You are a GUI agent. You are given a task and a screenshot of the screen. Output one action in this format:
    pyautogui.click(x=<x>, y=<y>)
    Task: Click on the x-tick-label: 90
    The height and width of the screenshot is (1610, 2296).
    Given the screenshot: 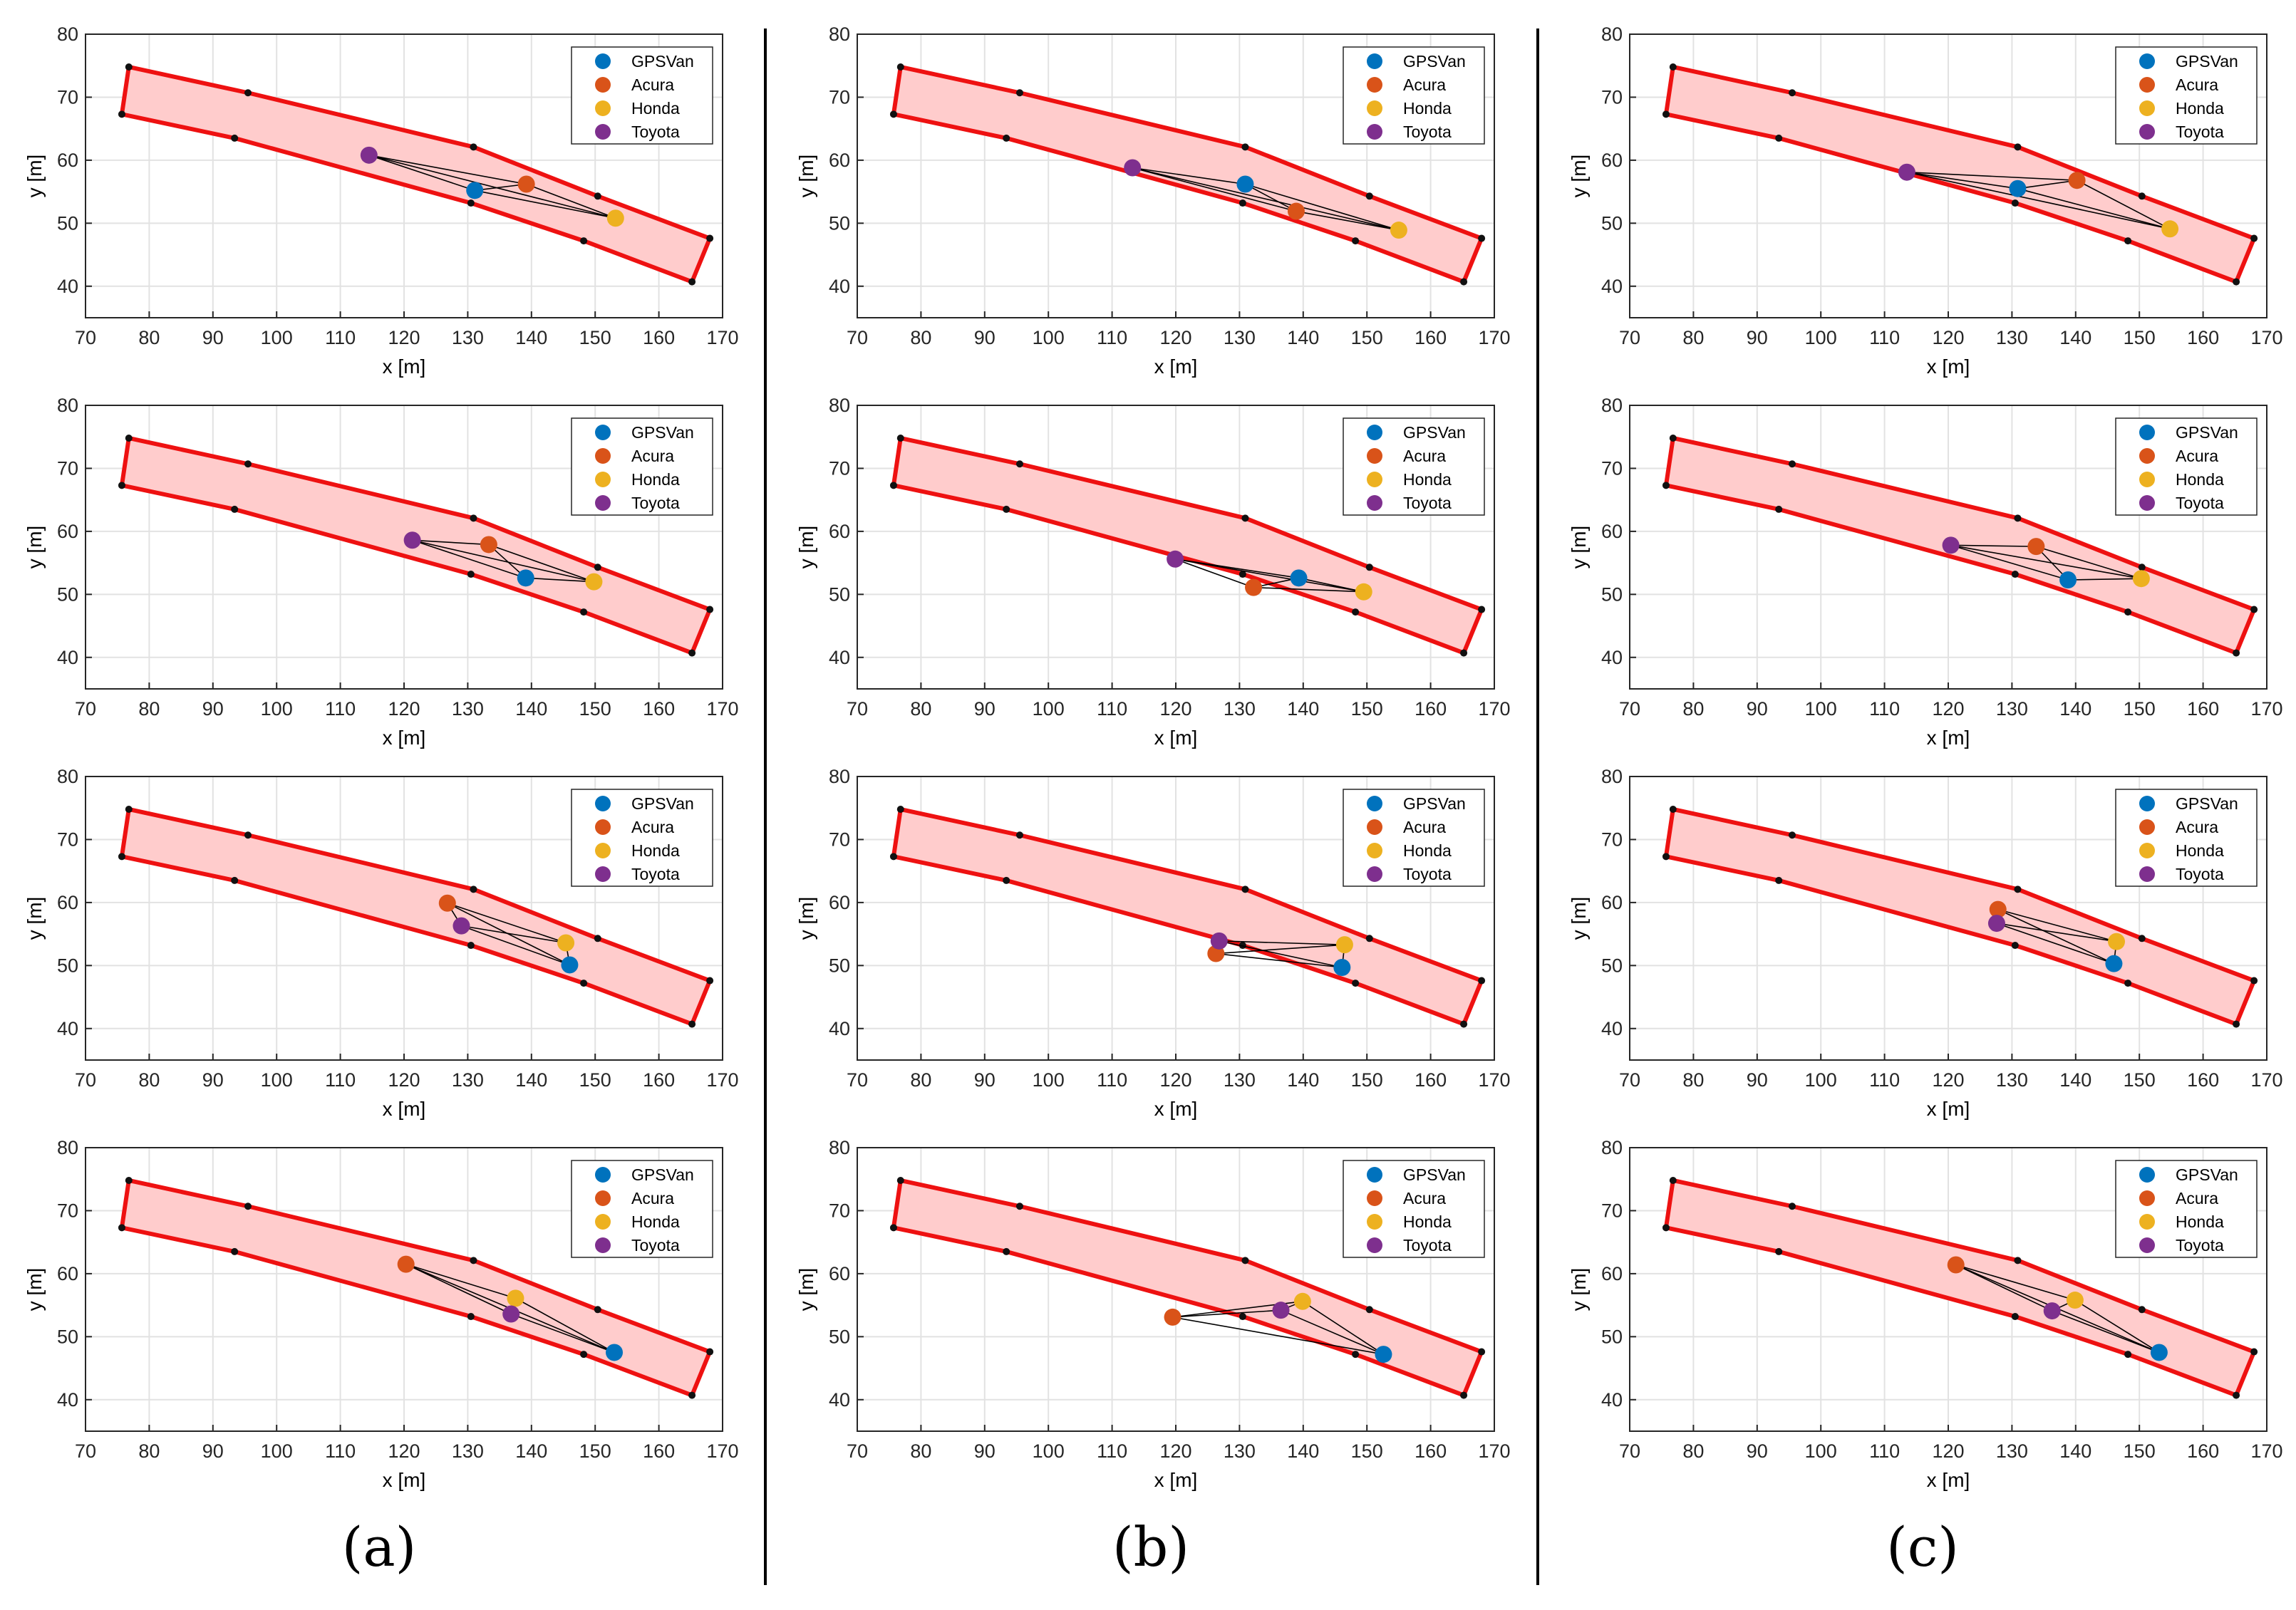 What is the action you would take?
    pyautogui.click(x=213, y=1080)
    